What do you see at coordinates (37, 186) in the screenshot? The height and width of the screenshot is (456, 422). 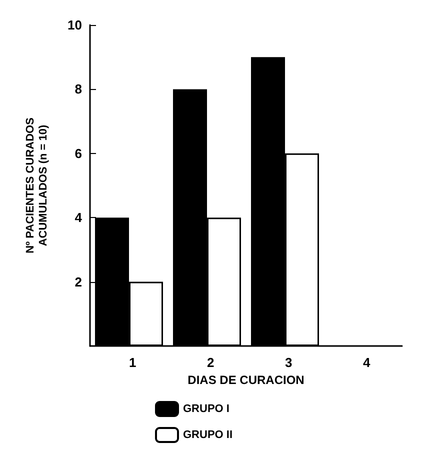 I see `y-axis-title: Nº PACIENTES CURADOS ACUMULADOS (n = 10)` at bounding box center [37, 186].